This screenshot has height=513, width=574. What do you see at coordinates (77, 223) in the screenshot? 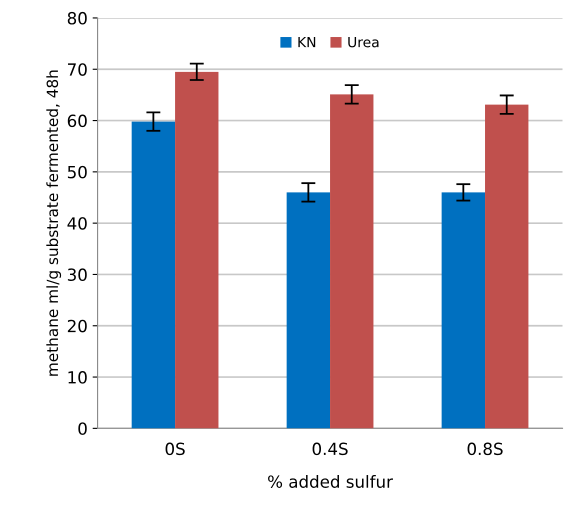
I see `y-tick-label: 40` at bounding box center [77, 223].